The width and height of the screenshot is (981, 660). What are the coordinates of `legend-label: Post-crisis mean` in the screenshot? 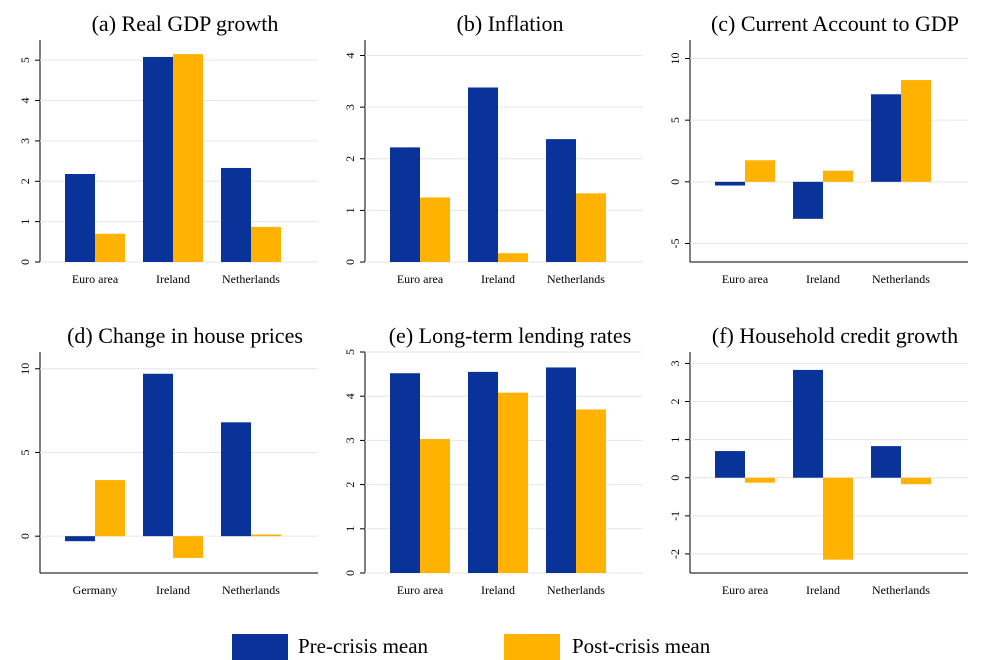 It's located at (641, 646).